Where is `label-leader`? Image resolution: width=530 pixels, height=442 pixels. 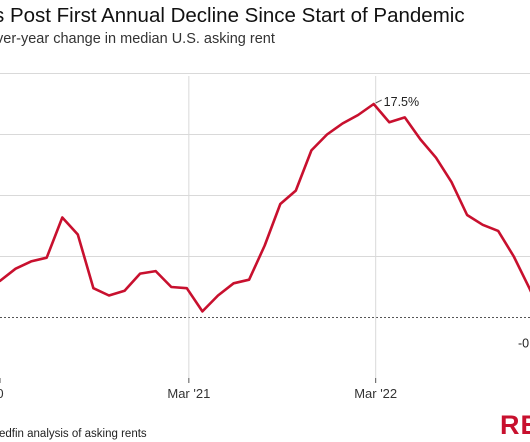
label-leader is located at coordinates (378, 101).